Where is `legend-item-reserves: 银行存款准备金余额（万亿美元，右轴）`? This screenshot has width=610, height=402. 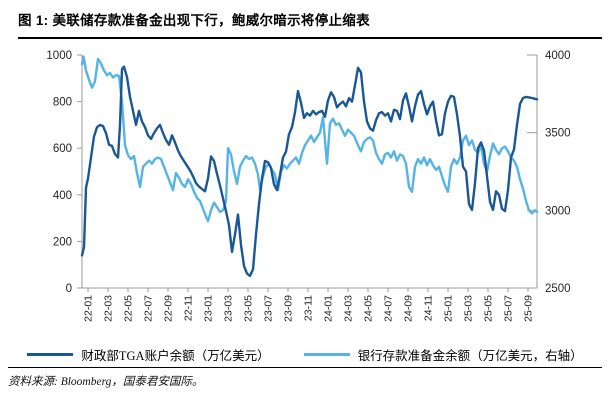 legend-item-reserves: 银行存款准备金余额（万亿美元，右轴） is located at coordinates (443, 354).